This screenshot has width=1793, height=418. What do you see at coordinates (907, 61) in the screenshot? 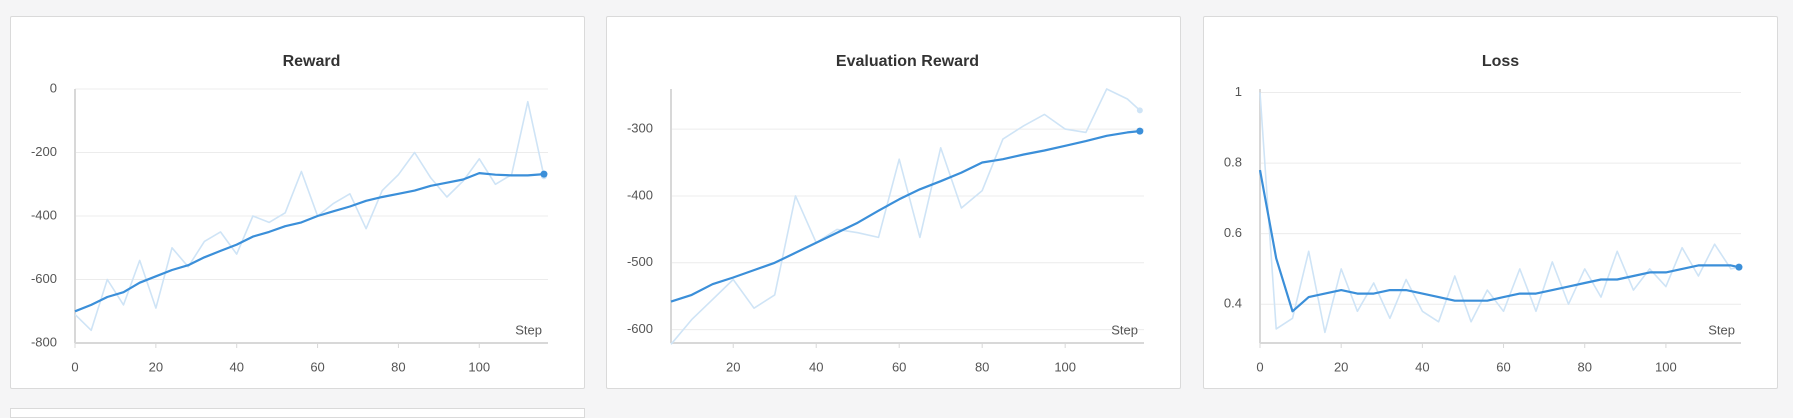
I see `chart-title: Evaluation Reward` at bounding box center [907, 61].